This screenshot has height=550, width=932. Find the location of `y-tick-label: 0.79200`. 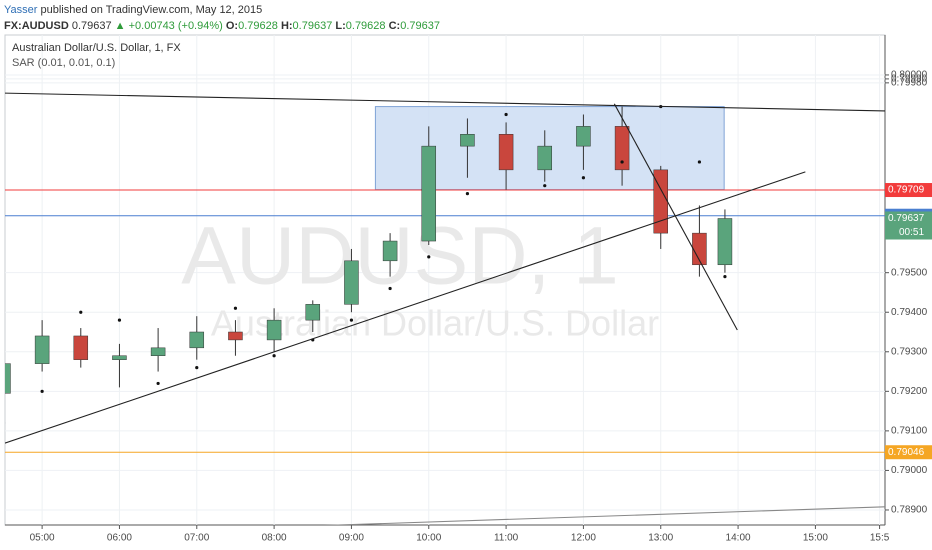

y-tick-label: 0.79200 is located at coordinates (909, 391).